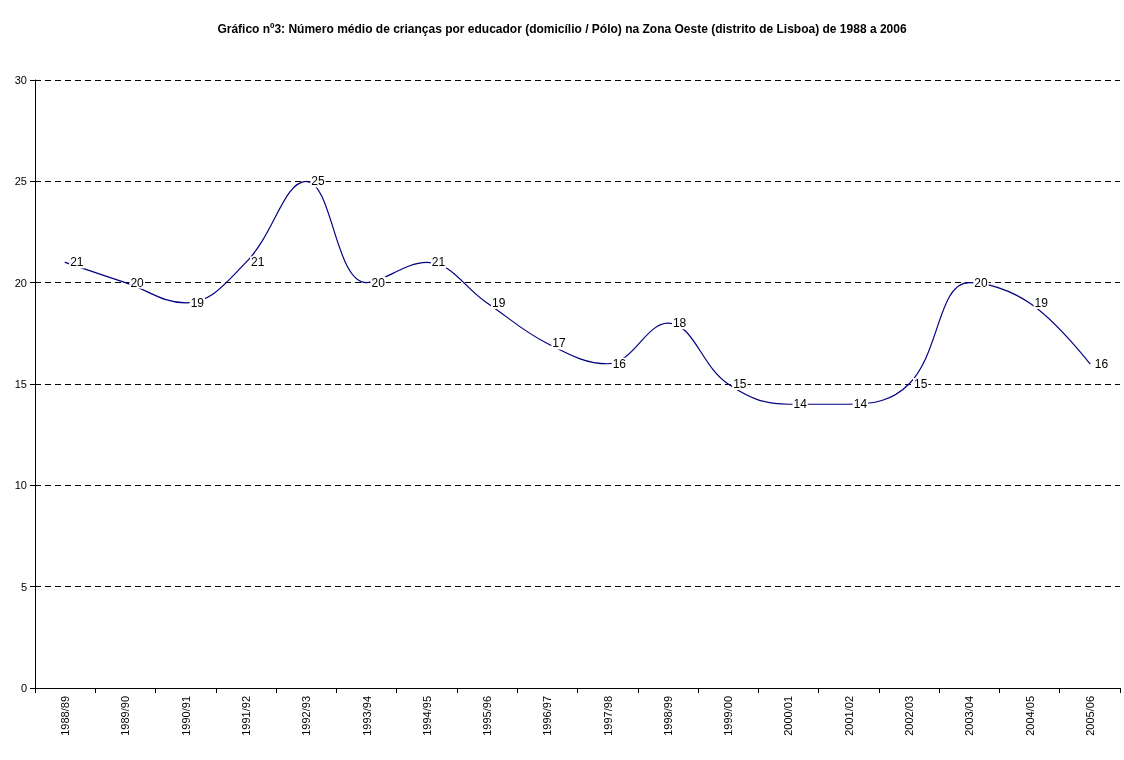 The width and height of the screenshot is (1124, 760). I want to click on data-label: 17, so click(559, 343).